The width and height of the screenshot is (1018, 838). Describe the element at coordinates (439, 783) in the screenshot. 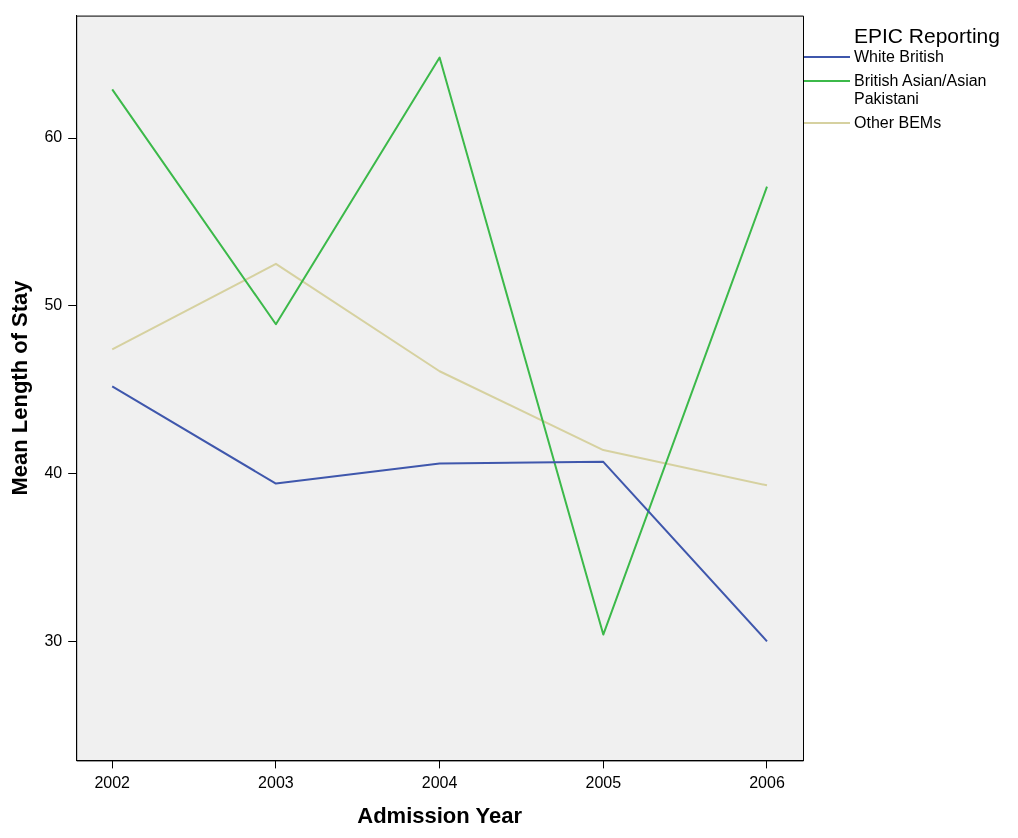

I see `x-tick-label: 2004` at that location.